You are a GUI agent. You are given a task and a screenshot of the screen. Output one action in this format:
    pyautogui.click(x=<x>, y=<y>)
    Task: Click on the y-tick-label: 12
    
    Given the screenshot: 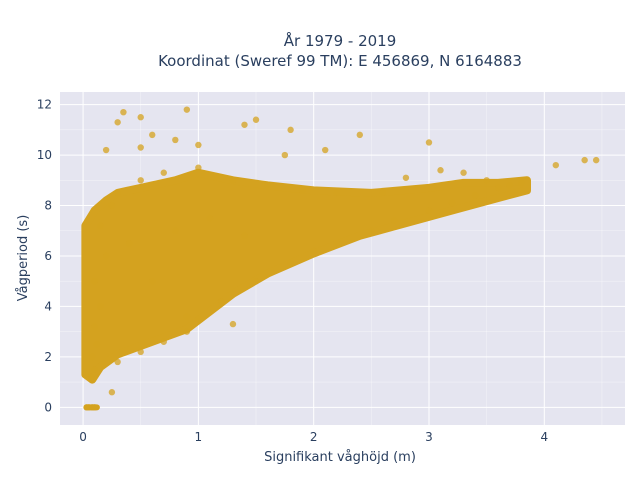 What is the action you would take?
    pyautogui.click(x=44, y=105)
    